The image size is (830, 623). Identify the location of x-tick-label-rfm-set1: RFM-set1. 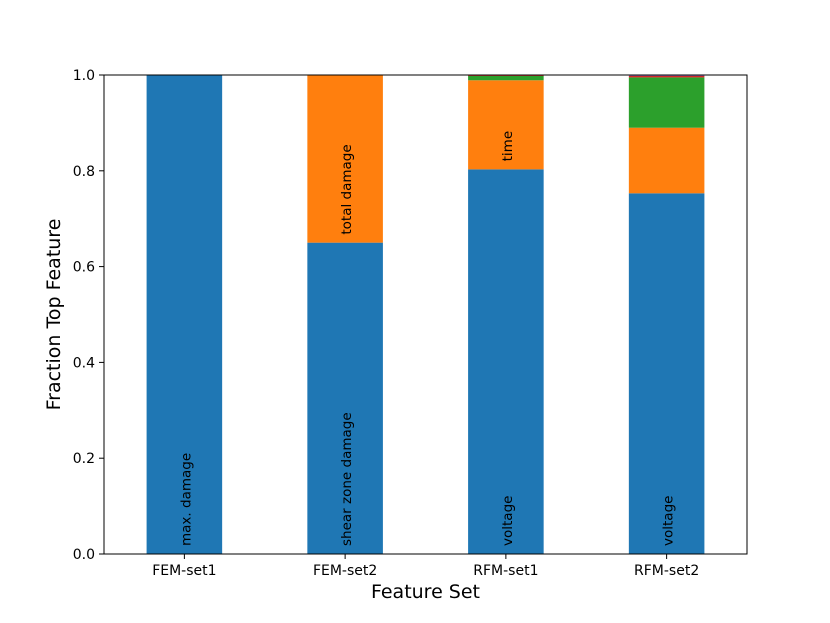
(505, 571).